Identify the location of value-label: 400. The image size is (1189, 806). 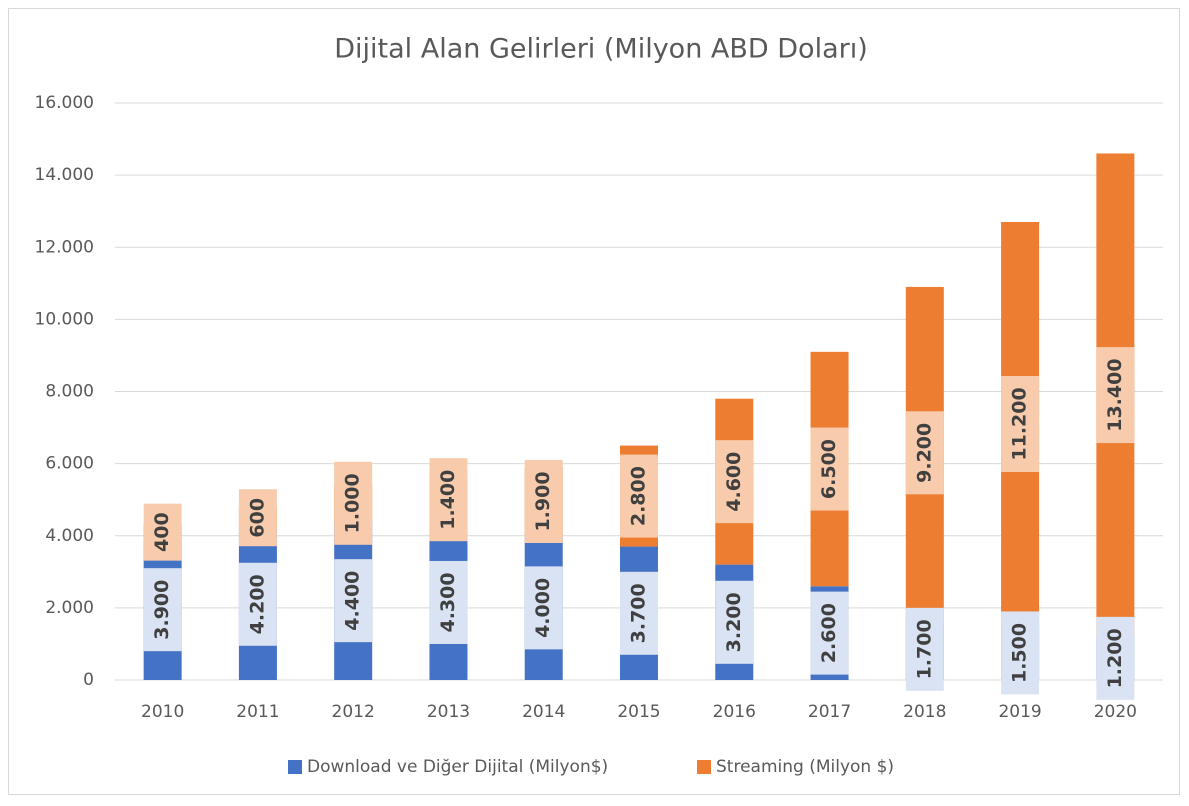
(162, 532).